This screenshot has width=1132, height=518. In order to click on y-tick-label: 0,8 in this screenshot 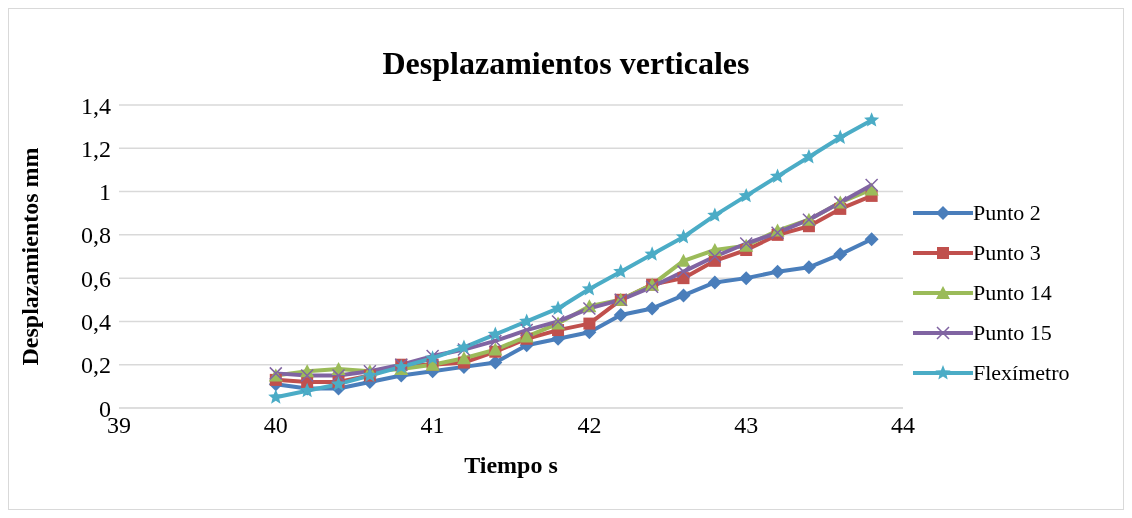, I will do `click(96, 235)`.